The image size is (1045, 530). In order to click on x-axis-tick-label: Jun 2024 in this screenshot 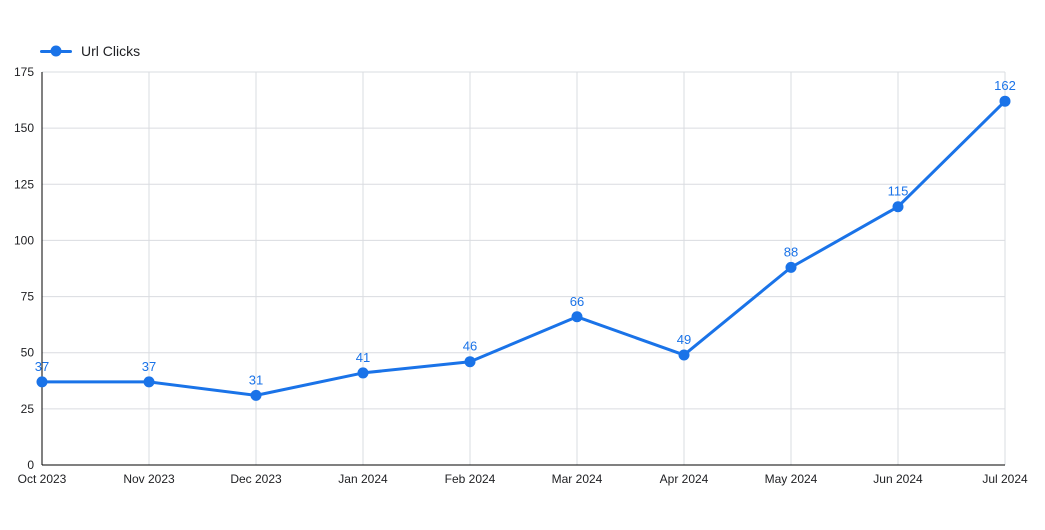, I will do `click(898, 479)`.